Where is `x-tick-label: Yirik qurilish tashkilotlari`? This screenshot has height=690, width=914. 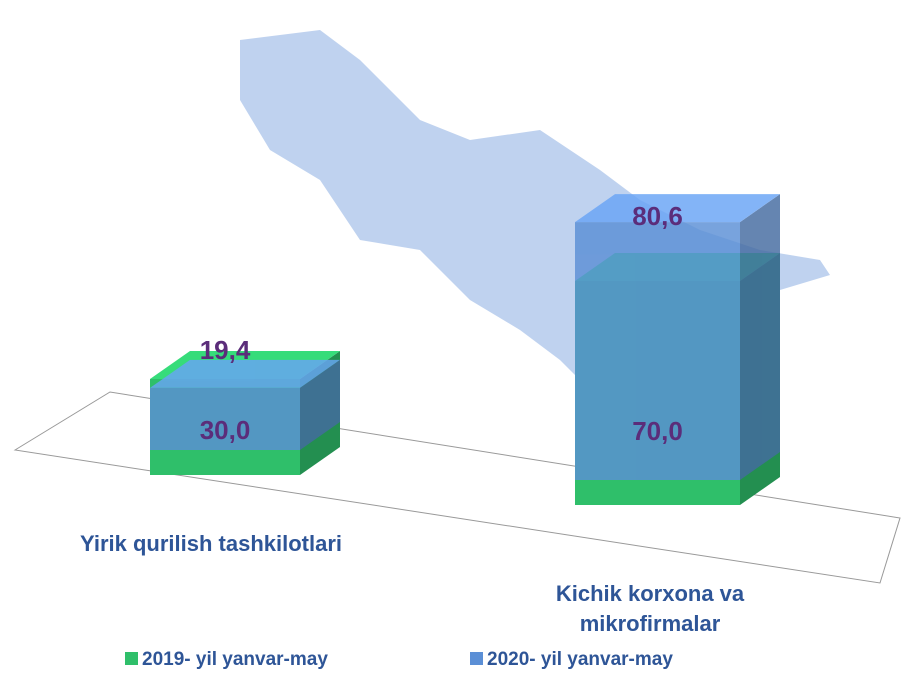 x-tick-label: Yirik qurilish tashkilotlari is located at coordinates (211, 543).